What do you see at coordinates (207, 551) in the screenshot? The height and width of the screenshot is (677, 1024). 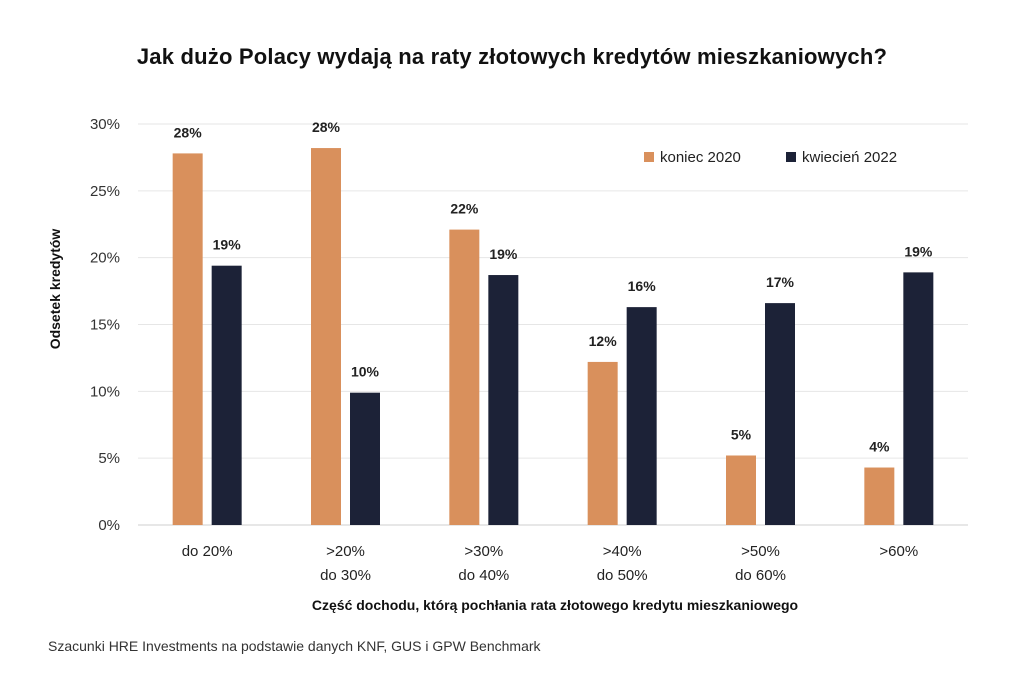 I see `x-tick-label: do 20%` at bounding box center [207, 551].